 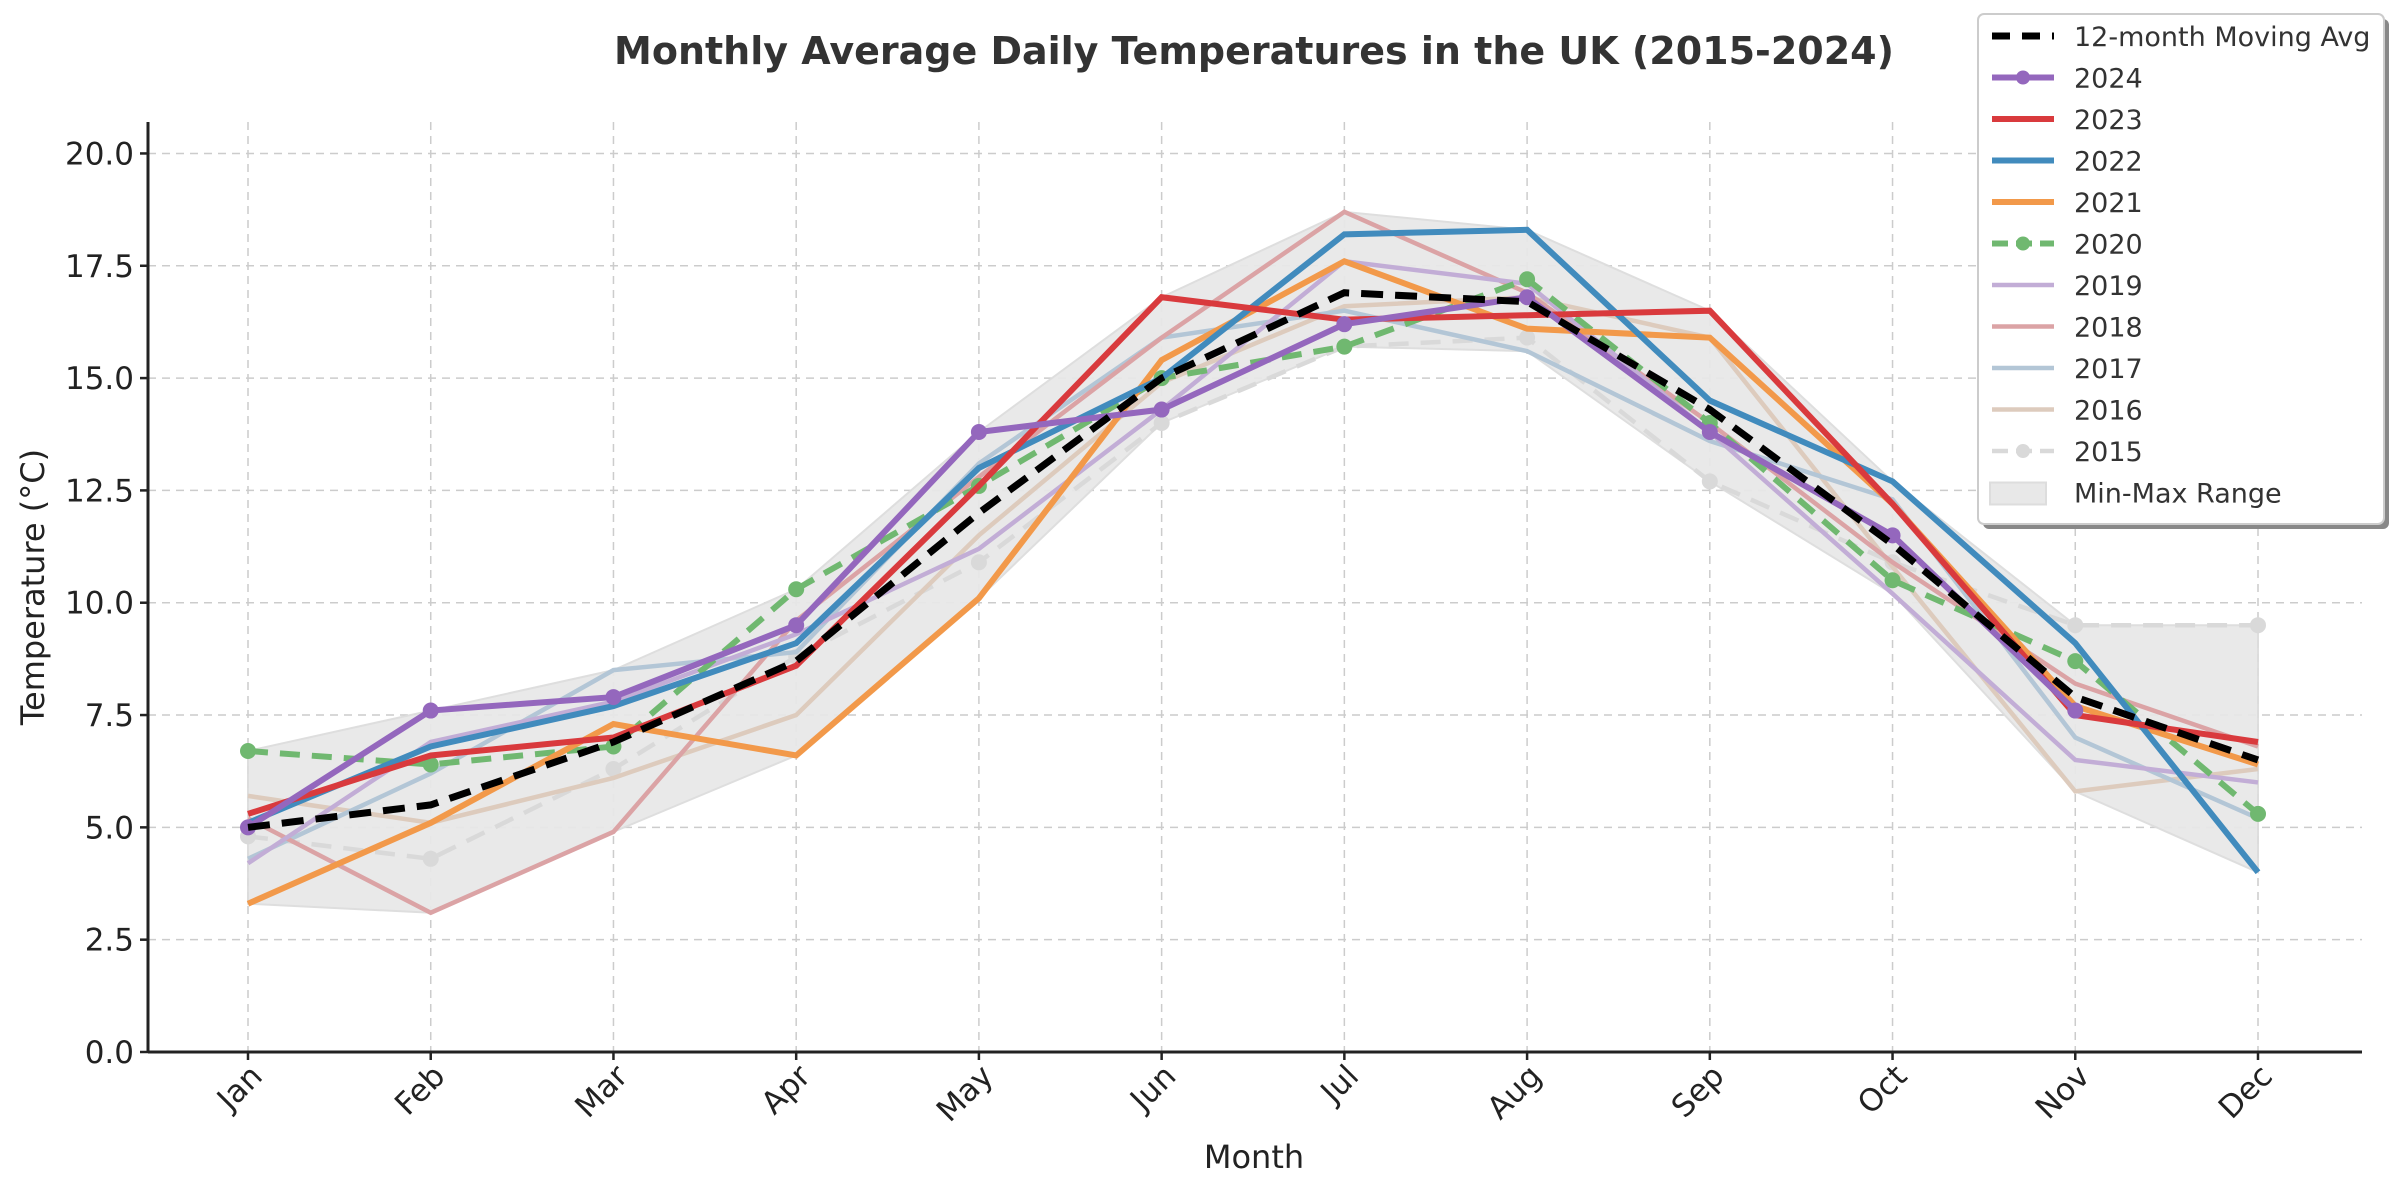 What do you see at coordinates (2018, 493) in the screenshot?
I see `legend-swatch` at bounding box center [2018, 493].